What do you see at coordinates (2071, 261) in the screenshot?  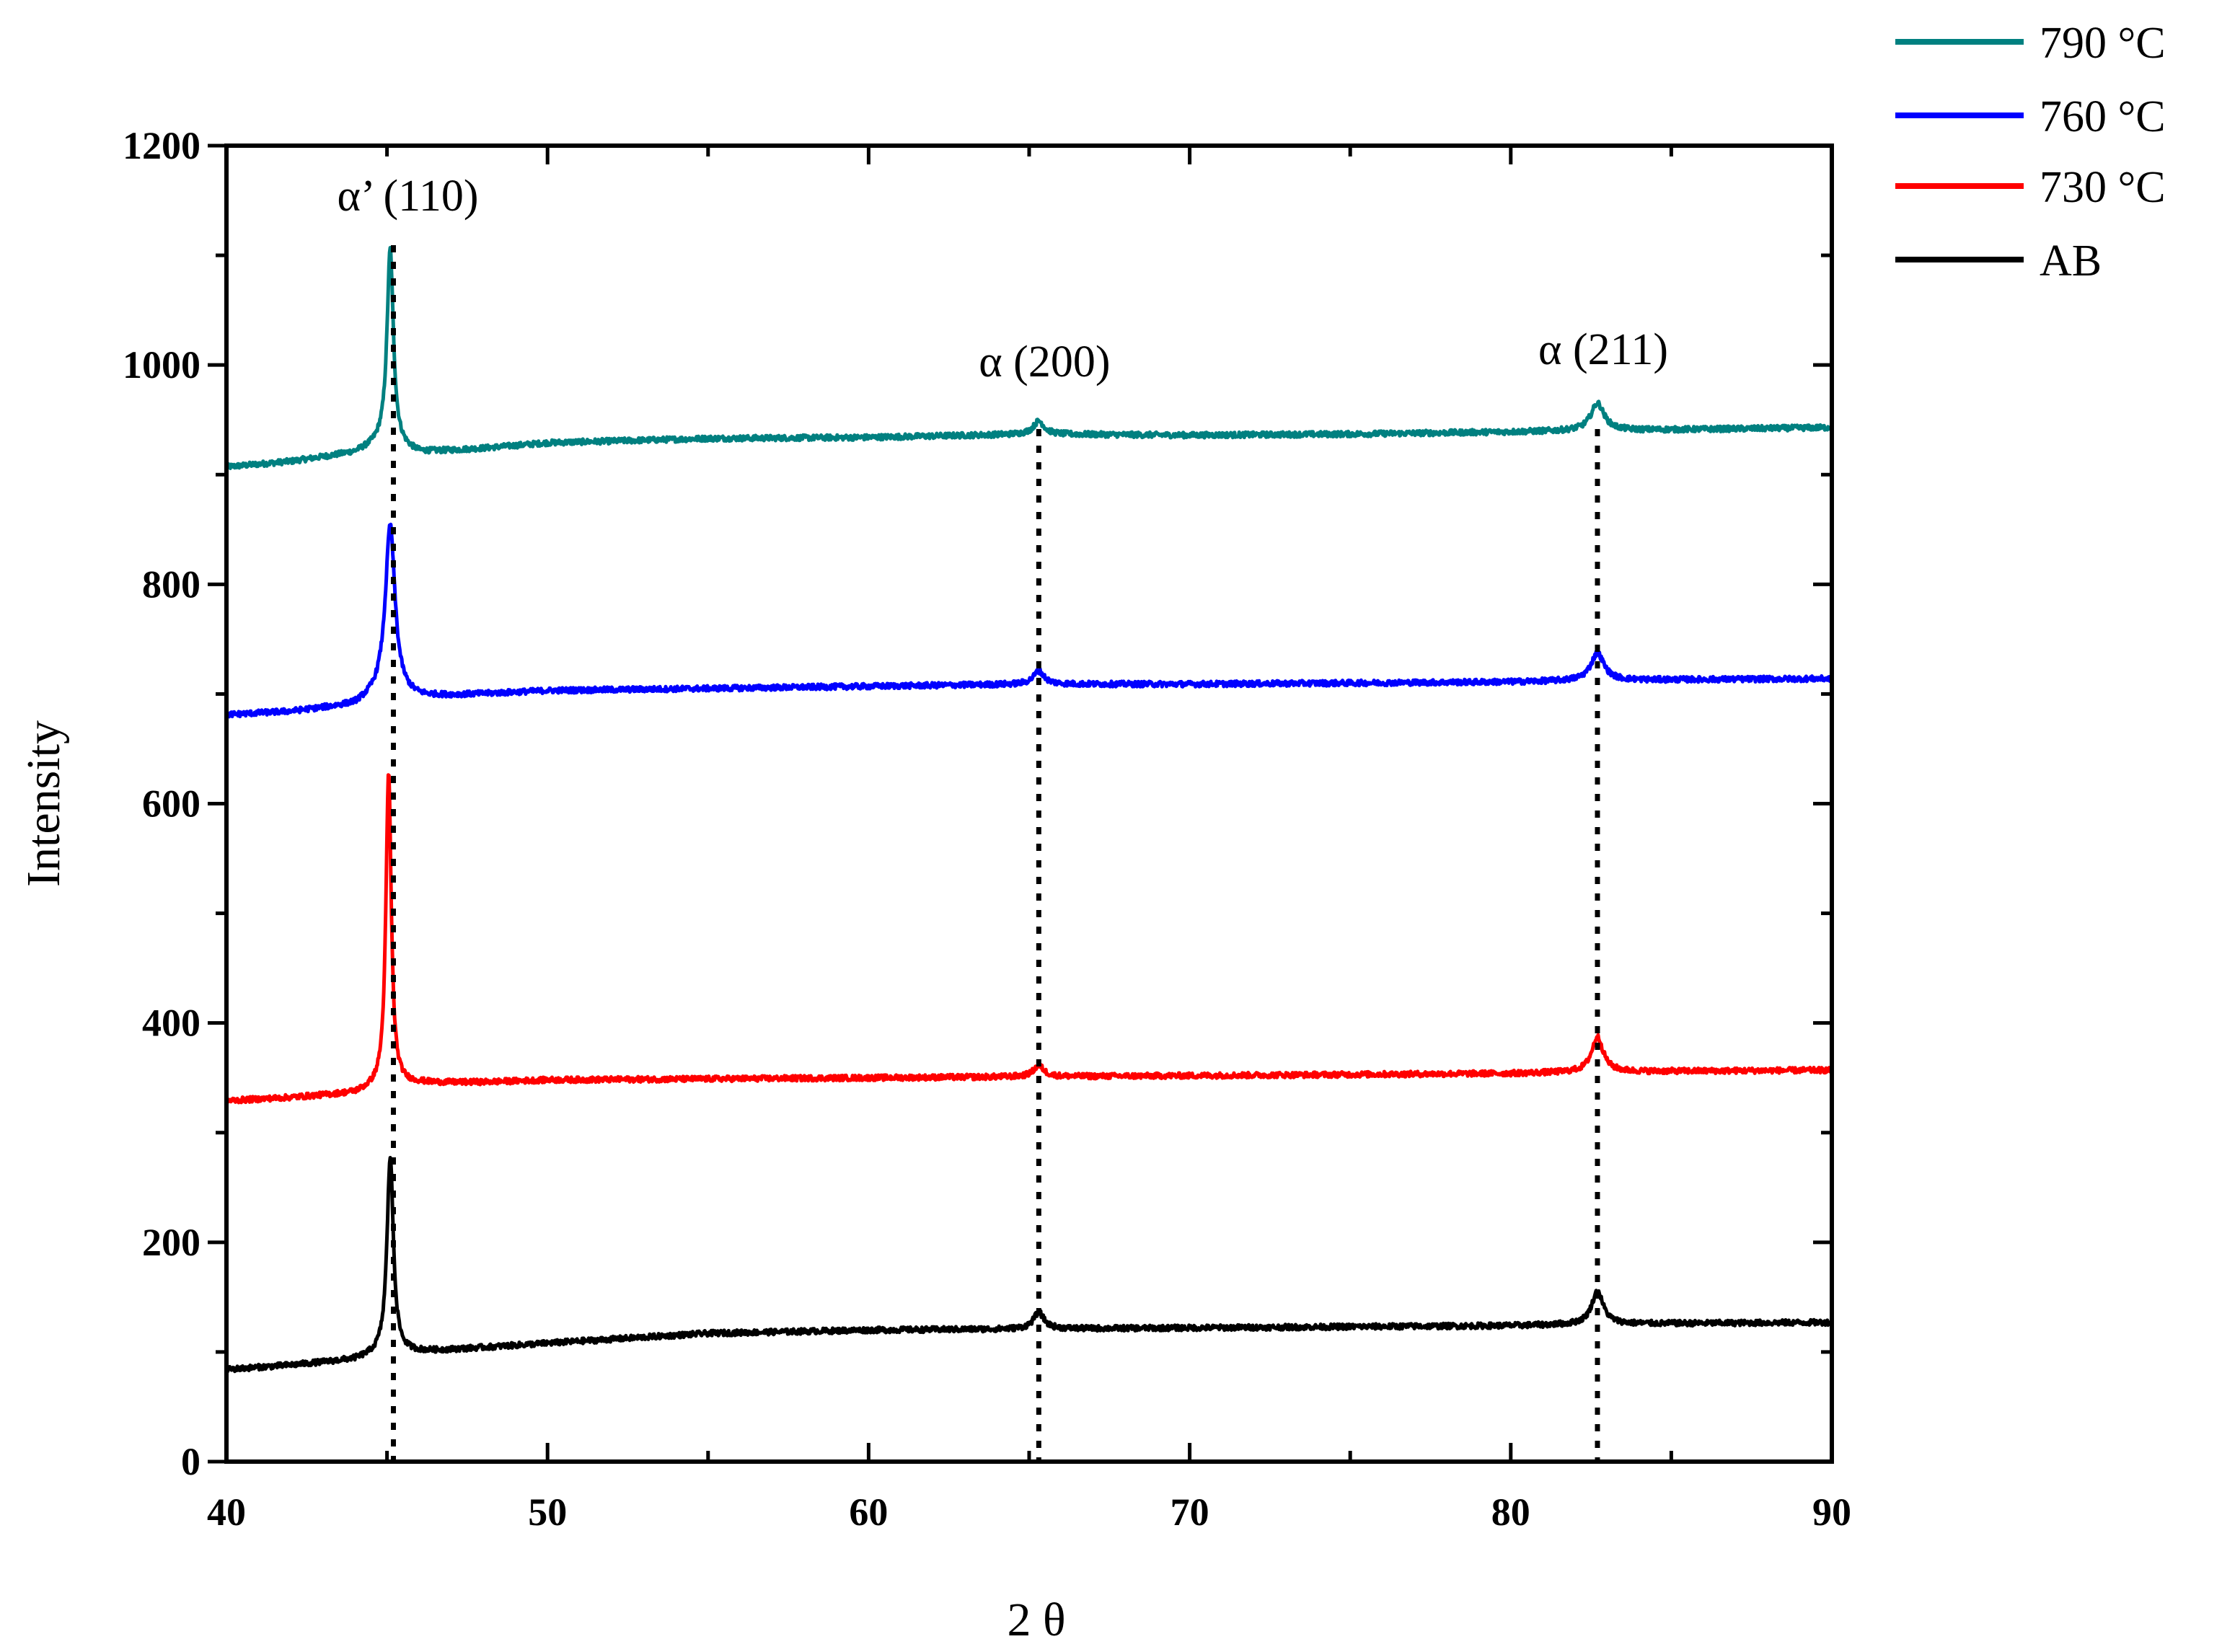 I see `legend-label-3: AB` at bounding box center [2071, 261].